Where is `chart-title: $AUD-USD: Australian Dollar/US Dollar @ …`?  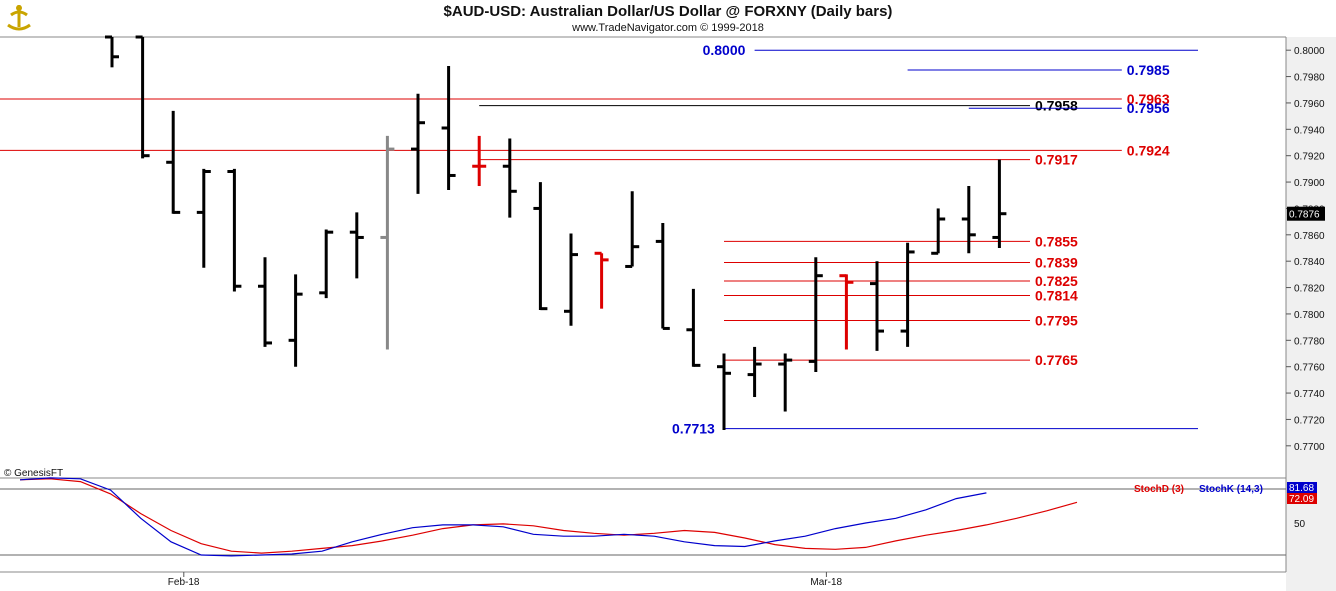
chart-title: $AUD-USD: Australian Dollar/US Dollar @ … is located at coordinates (668, 11).